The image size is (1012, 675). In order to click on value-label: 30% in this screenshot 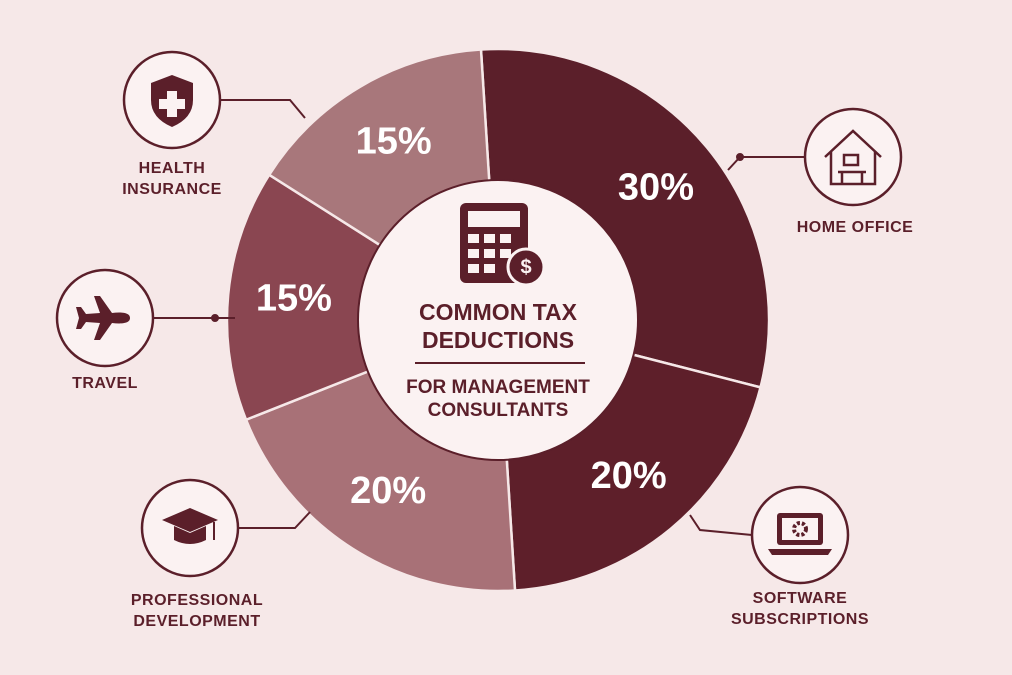, I will do `click(656, 187)`.